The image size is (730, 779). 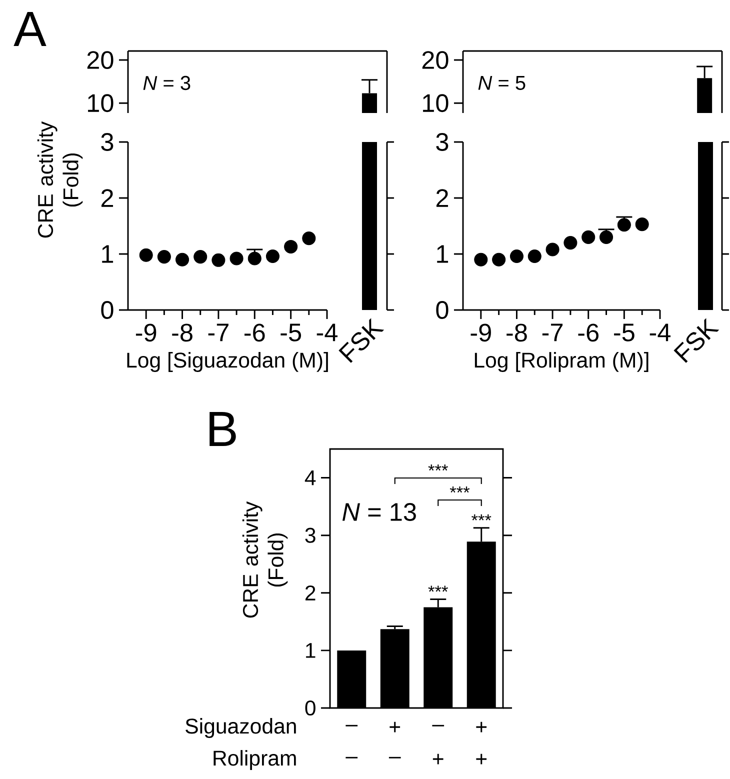 I want to click on x-axis-title: Log [Rolipram (M)], so click(x=561, y=362).